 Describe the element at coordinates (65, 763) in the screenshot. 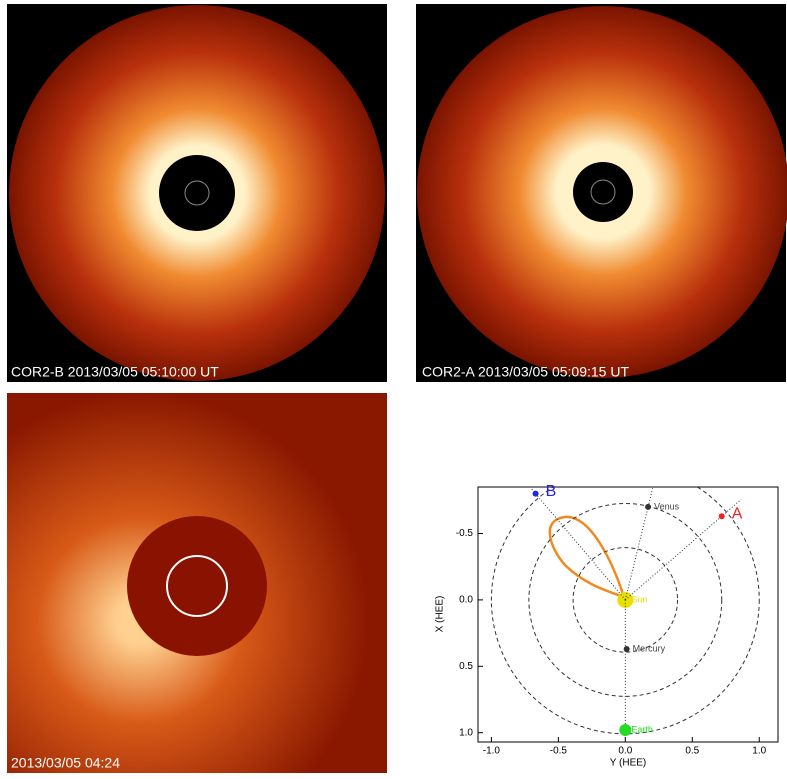

I see `caption: 2013/03/05 04:24` at that location.